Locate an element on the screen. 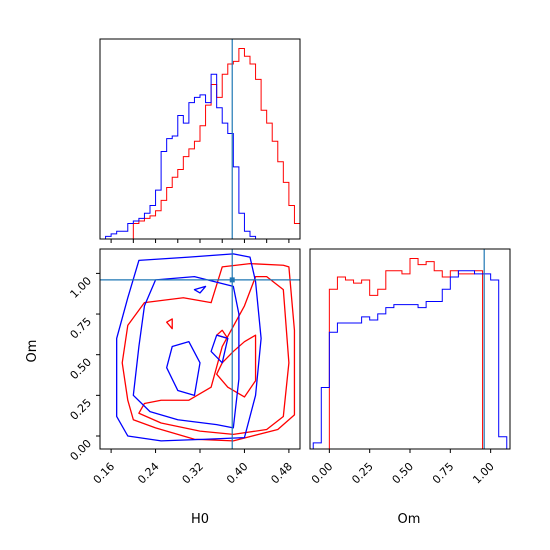  h0-marginal-frame is located at coordinates (200, 139).